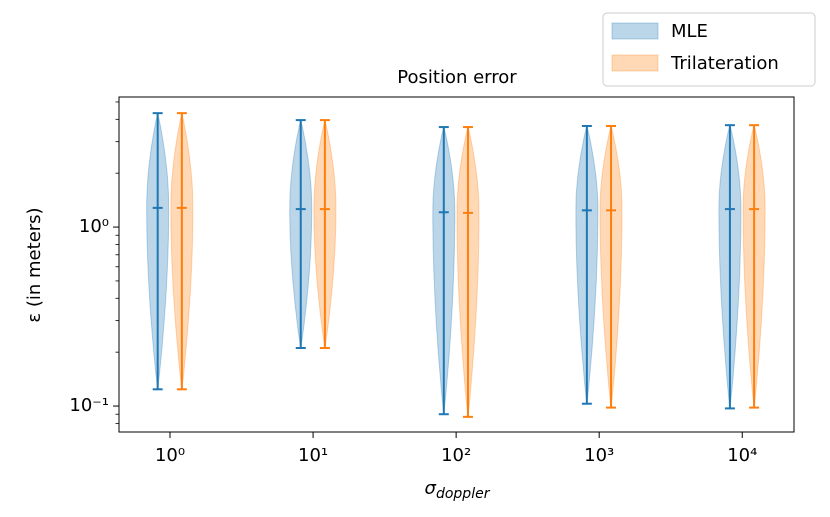 The height and width of the screenshot is (517, 830). What do you see at coordinates (170, 455) in the screenshot?
I see `x-tick-label: 10⁰` at bounding box center [170, 455].